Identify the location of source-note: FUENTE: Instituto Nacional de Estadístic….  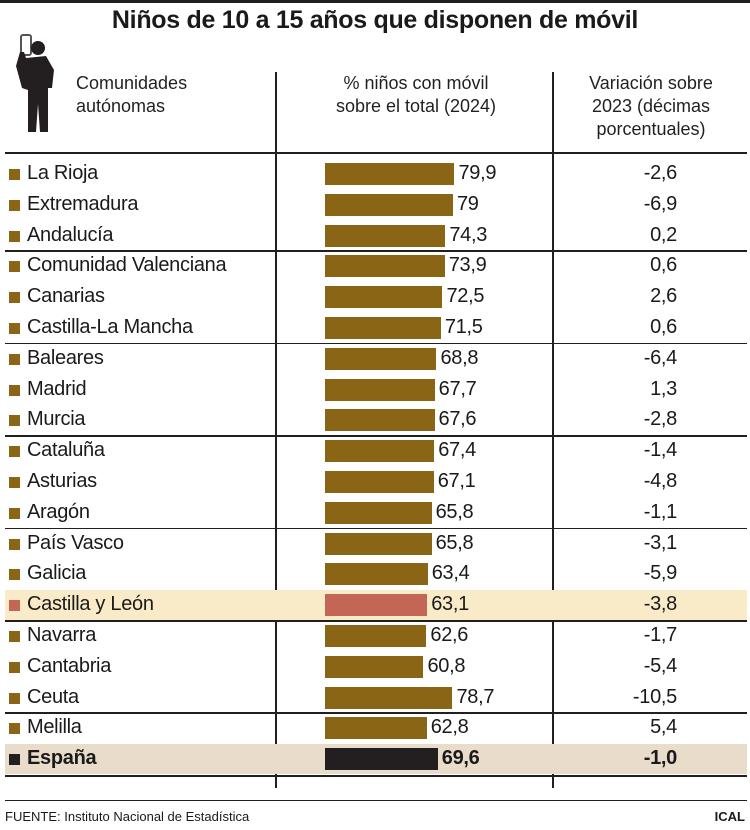
(127, 816).